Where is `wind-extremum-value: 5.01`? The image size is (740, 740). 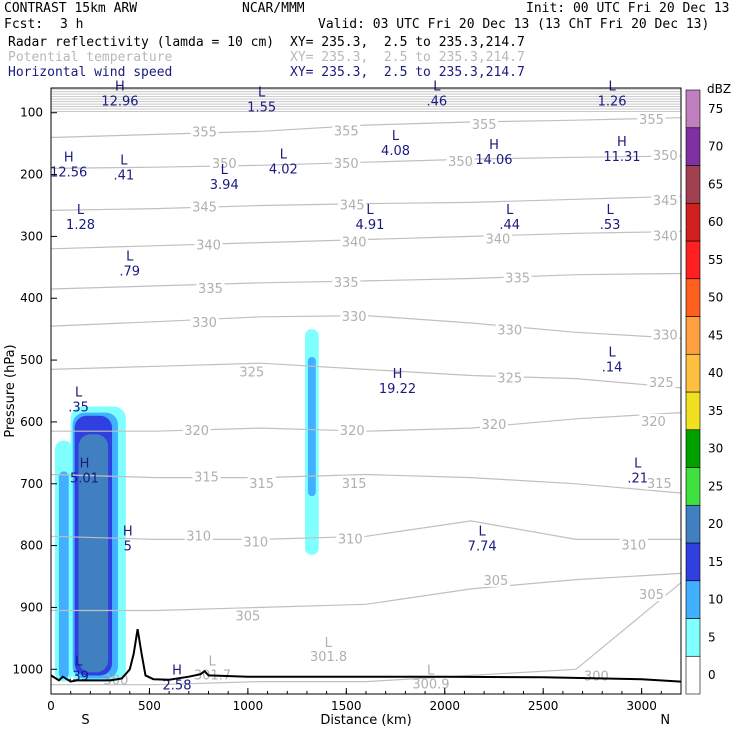
wind-extremum-value: 5.01 is located at coordinates (84, 479).